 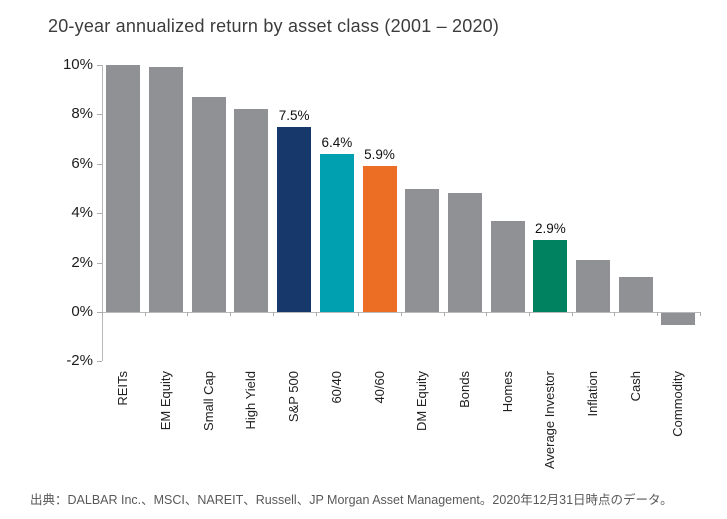 I want to click on y-tick-label-2: -2%, so click(x=79, y=361).